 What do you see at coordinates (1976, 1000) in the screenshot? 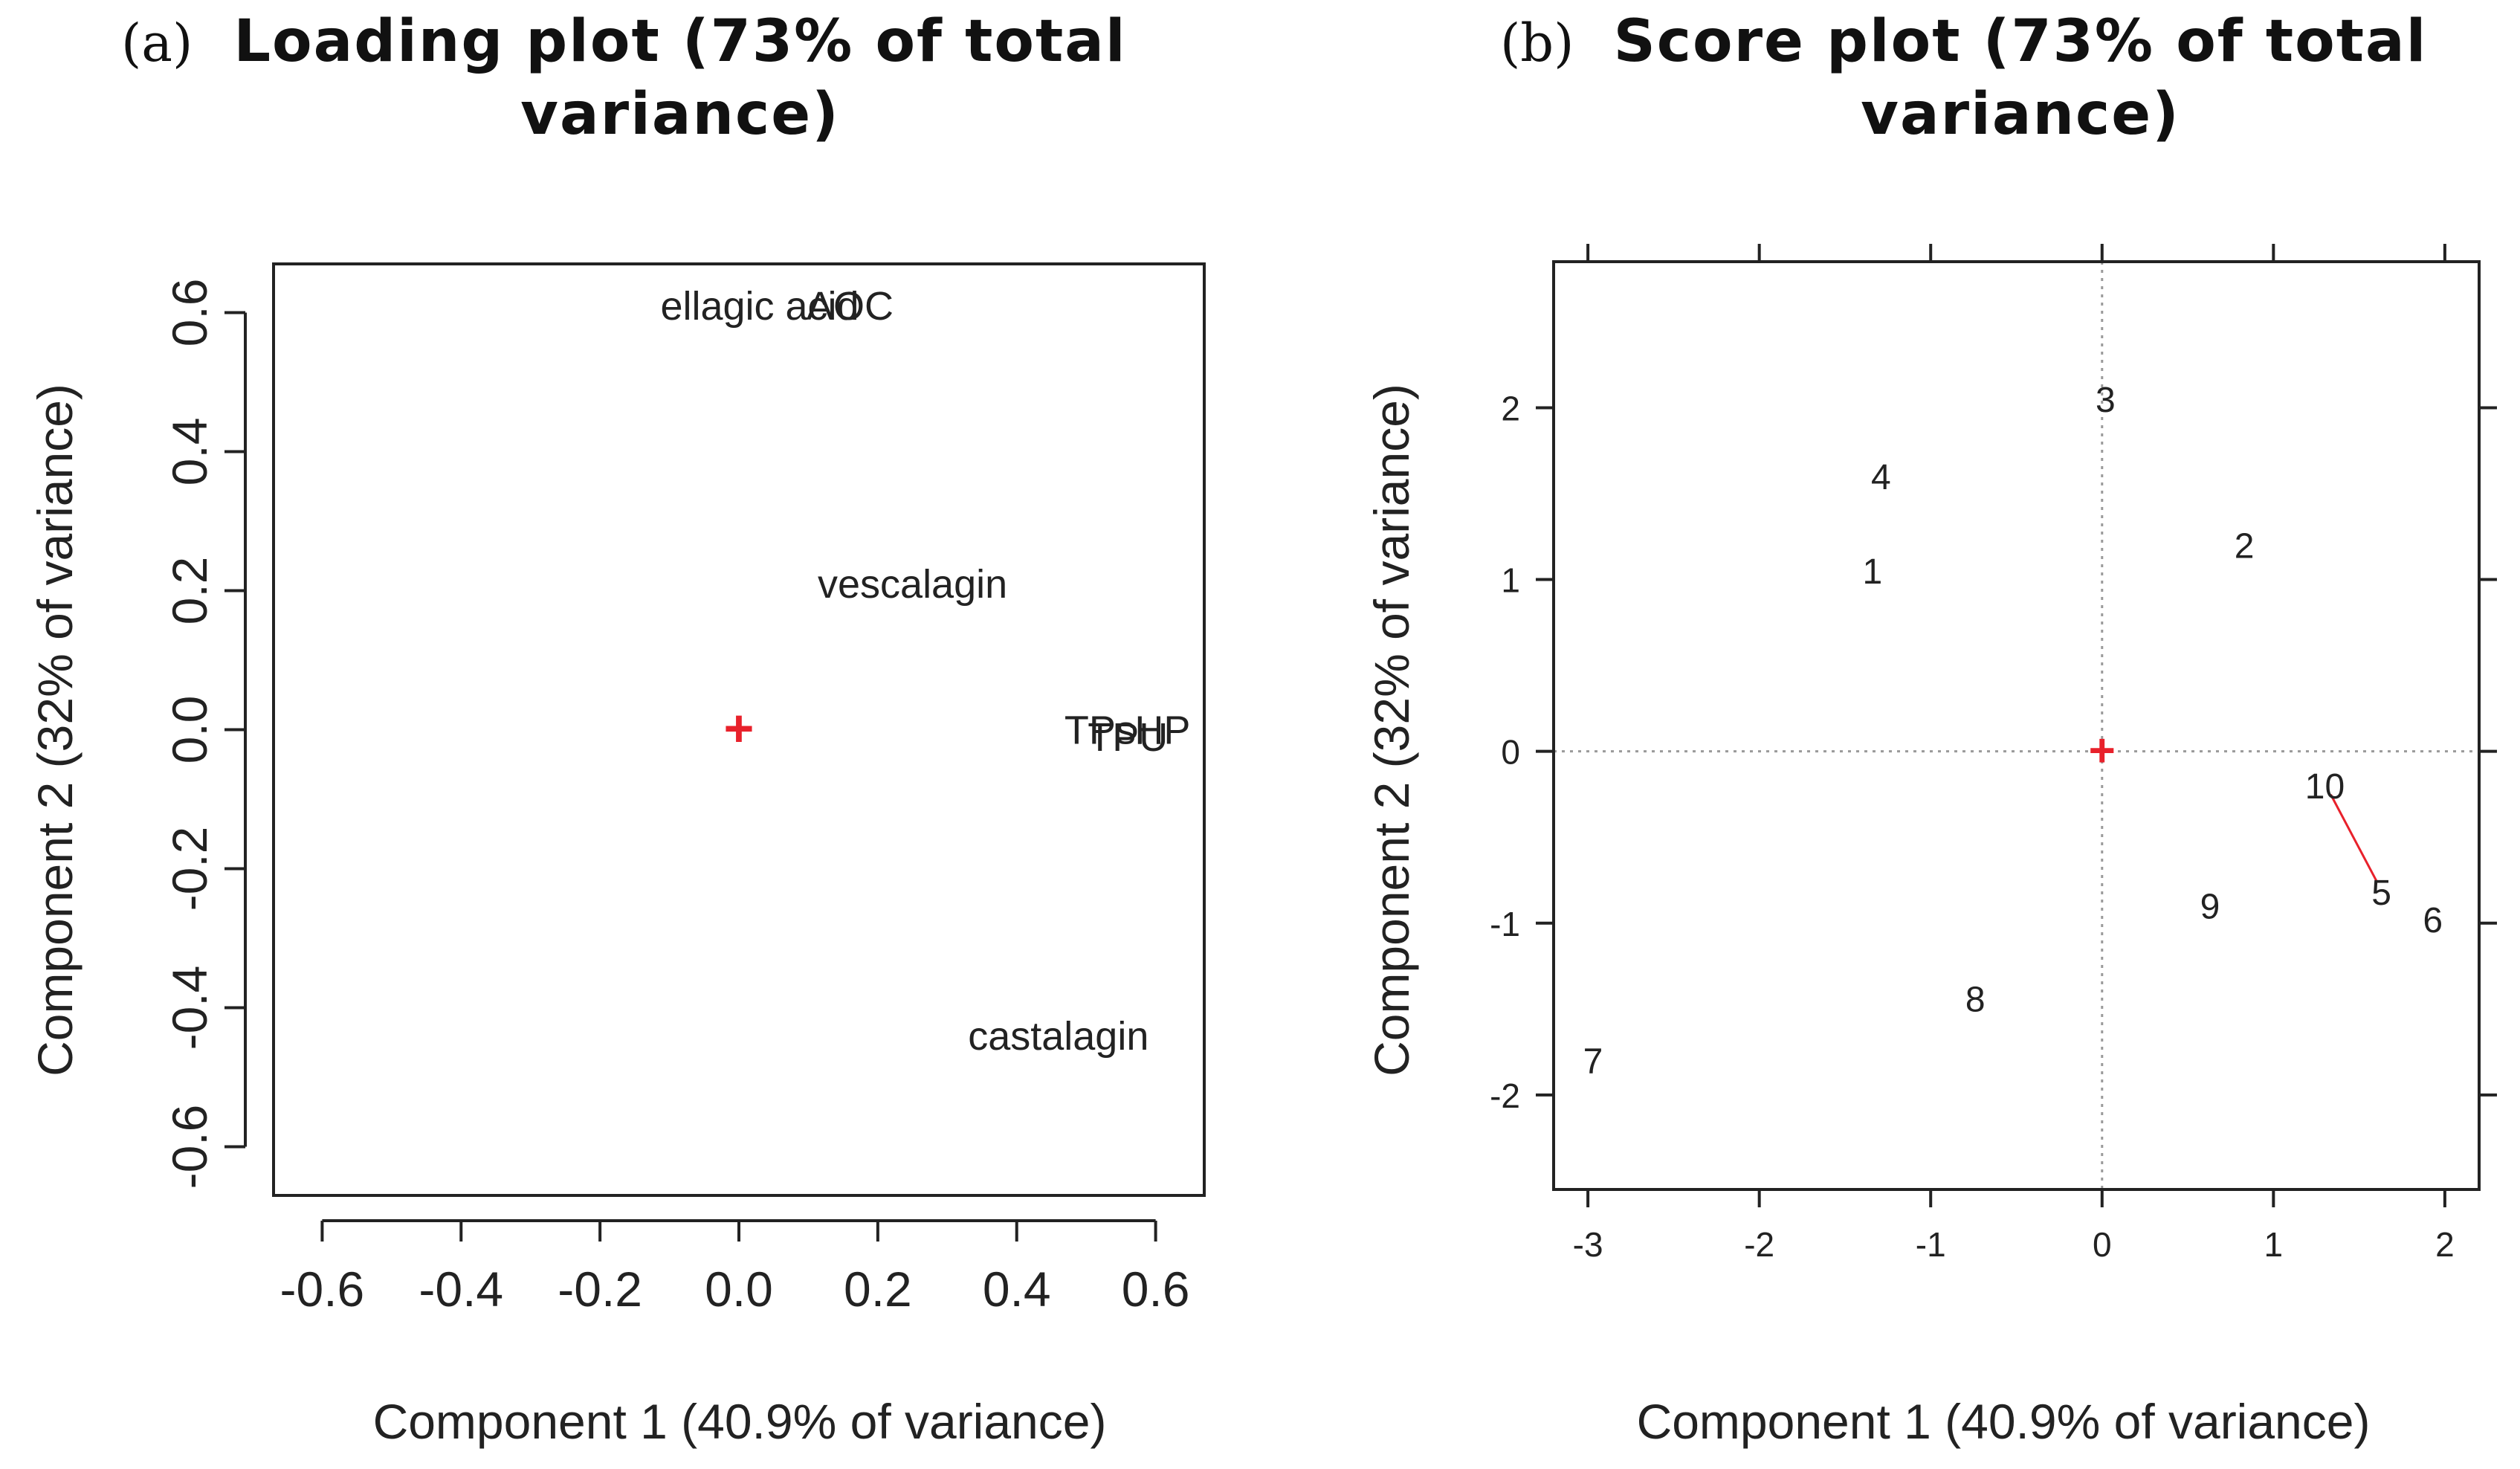
I see `score-point-label: 8` at bounding box center [1976, 1000].